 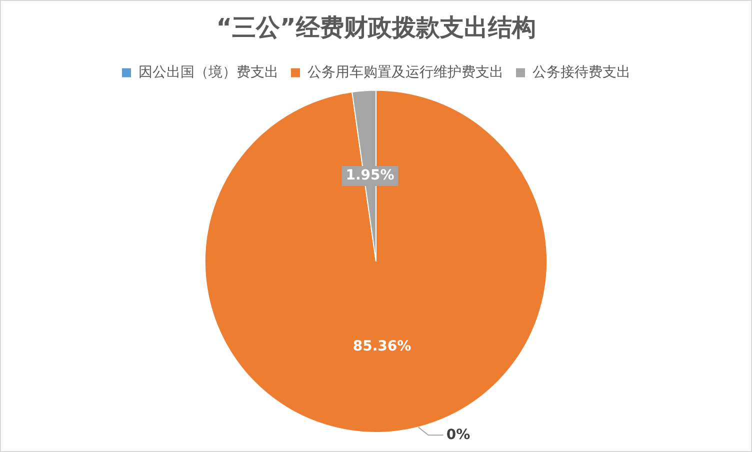 I want to click on legend-label: 因公出国（境）费支出, so click(x=208, y=72).